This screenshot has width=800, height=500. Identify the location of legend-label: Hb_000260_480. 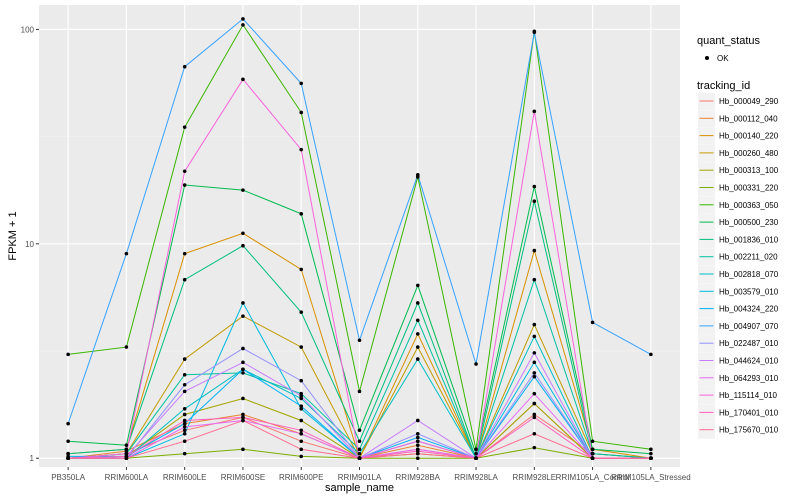
(749, 153).